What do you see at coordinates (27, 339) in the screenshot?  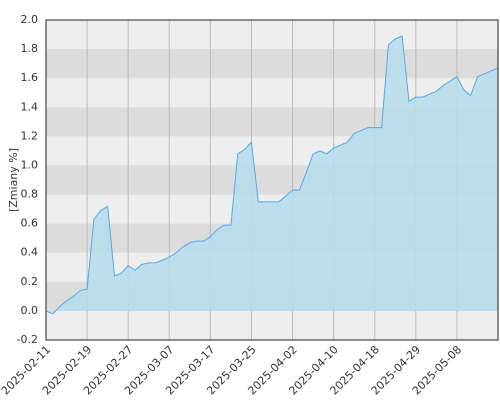 I see `y-tick-label: -0.2` at bounding box center [27, 339].